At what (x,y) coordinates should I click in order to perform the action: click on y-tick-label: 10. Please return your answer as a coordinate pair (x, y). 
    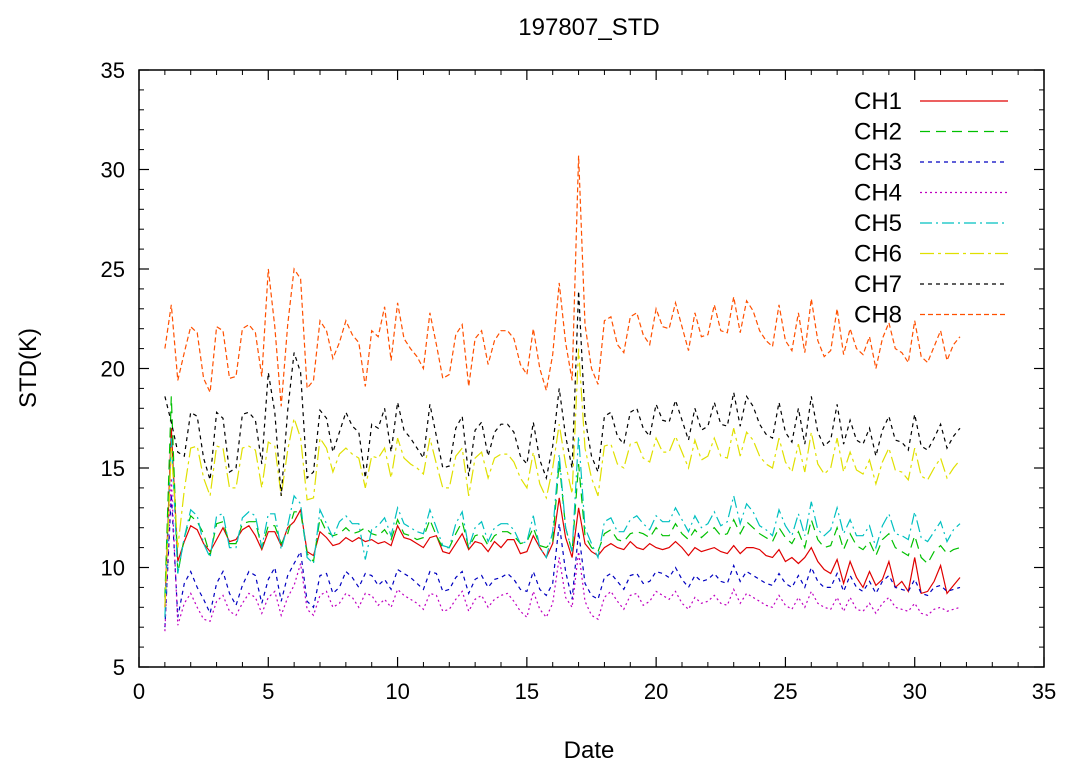
    Looking at the image, I should click on (113, 568).